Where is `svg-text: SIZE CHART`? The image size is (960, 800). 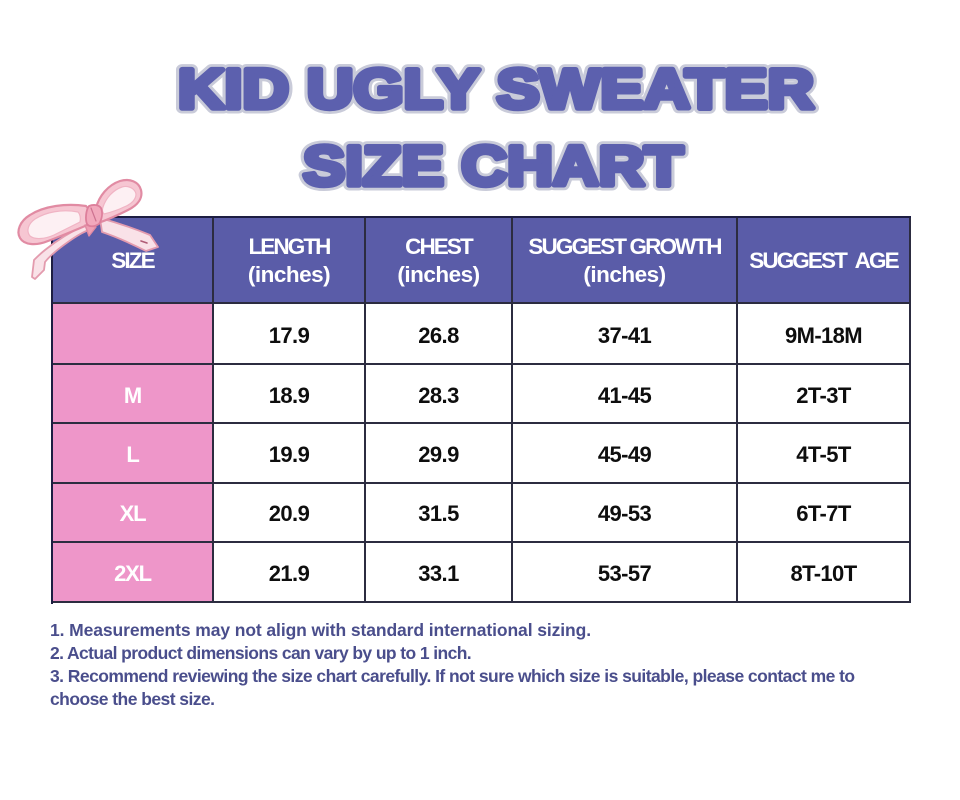
svg-text: SIZE CHART is located at coordinates (493, 165).